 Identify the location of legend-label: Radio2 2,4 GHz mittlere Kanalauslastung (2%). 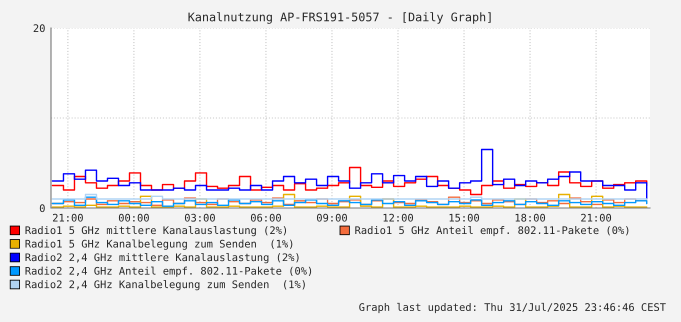
(162, 258).